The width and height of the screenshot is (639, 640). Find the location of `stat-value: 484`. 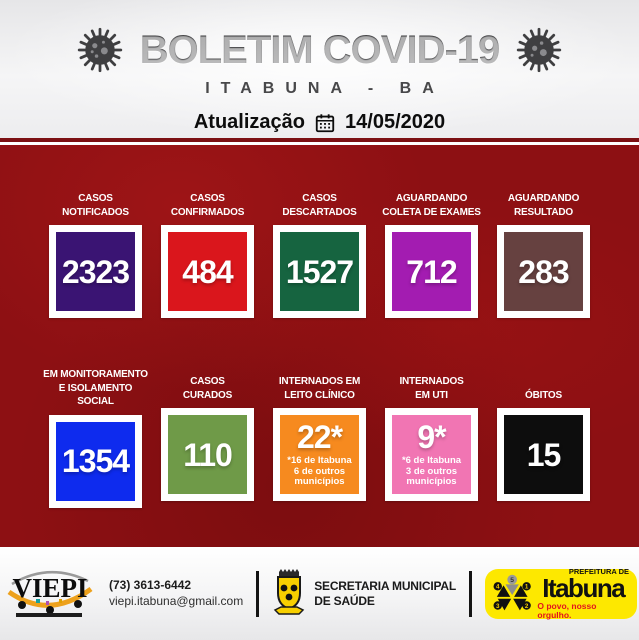

stat-value: 484 is located at coordinates (207, 271).